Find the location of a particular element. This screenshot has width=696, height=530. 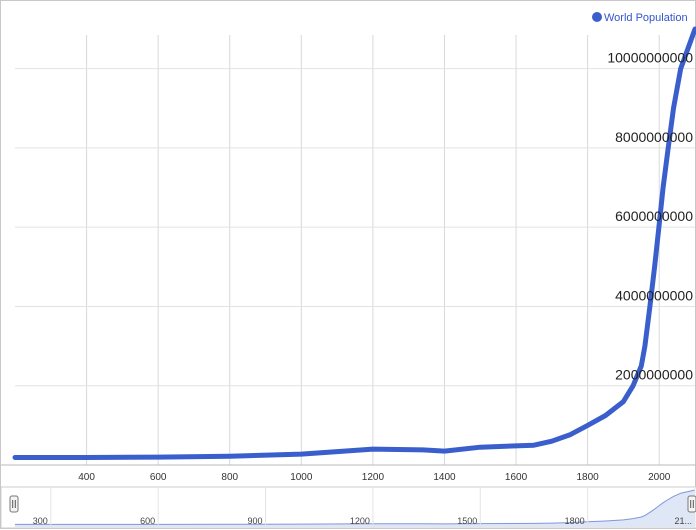

x-tick-label-1200: 1200 is located at coordinates (373, 477).